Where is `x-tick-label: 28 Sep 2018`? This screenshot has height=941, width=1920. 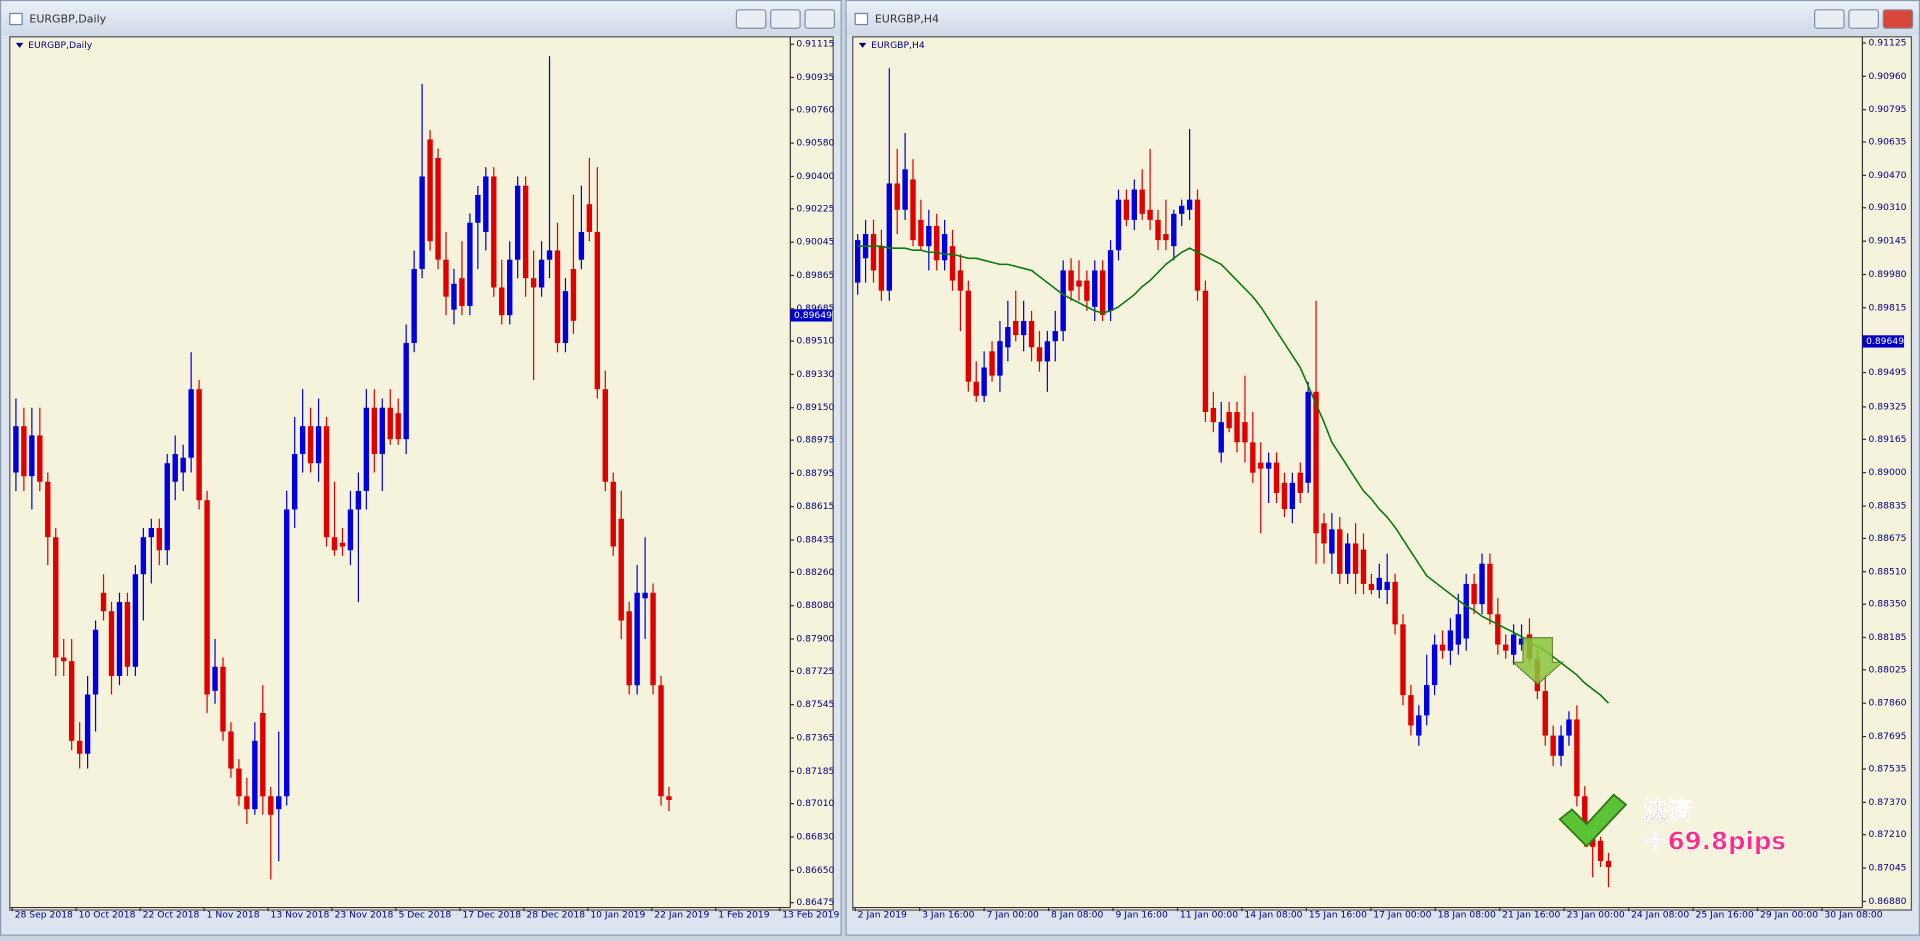 x-tick-label: 28 Sep 2018 is located at coordinates (44, 914).